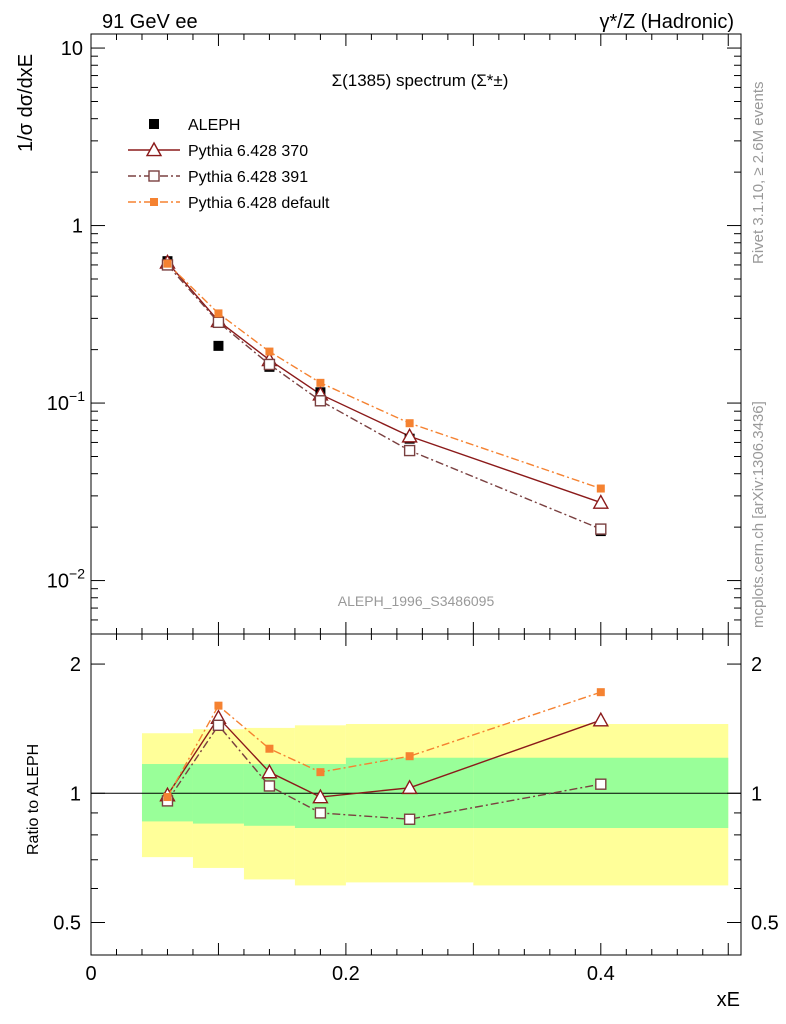 The width and height of the screenshot is (786, 1024). Describe the element at coordinates (67, 923) in the screenshot. I see `ratio-y-tick-label-left: 0.5` at that location.